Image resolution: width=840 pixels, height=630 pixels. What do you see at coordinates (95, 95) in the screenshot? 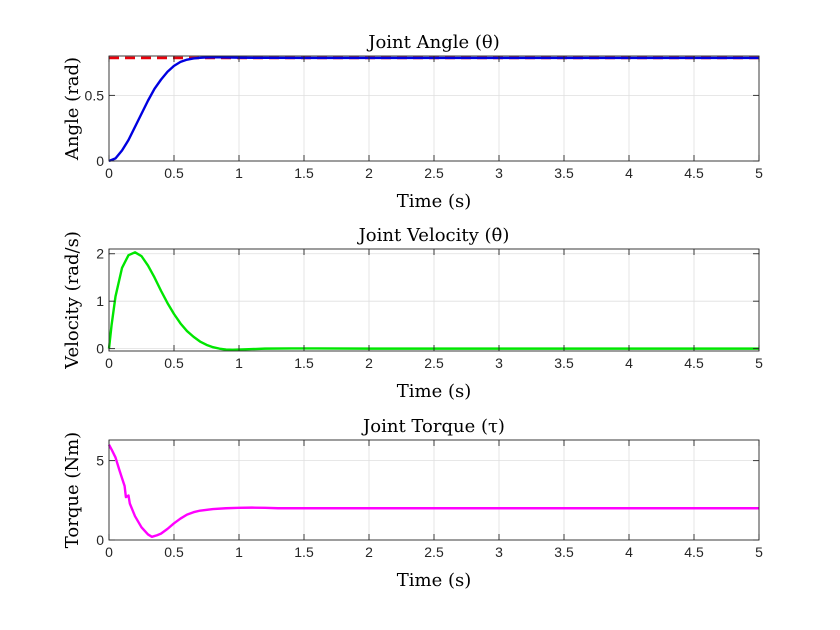
I see `angle-ytick-label-1: 0.5` at bounding box center [95, 95].